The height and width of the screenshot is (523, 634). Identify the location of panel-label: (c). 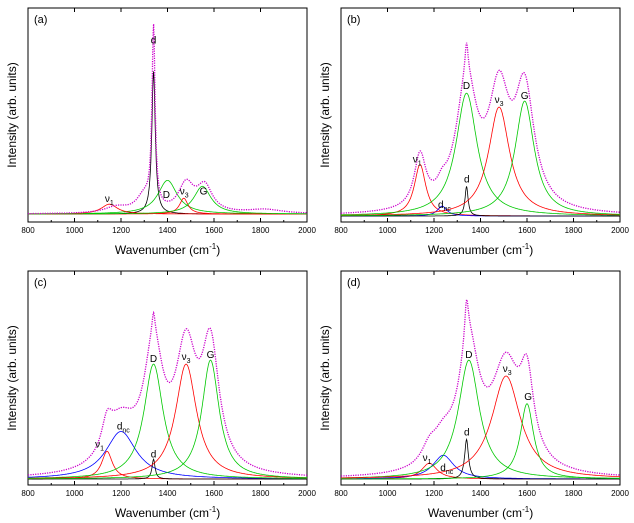
(40, 283).